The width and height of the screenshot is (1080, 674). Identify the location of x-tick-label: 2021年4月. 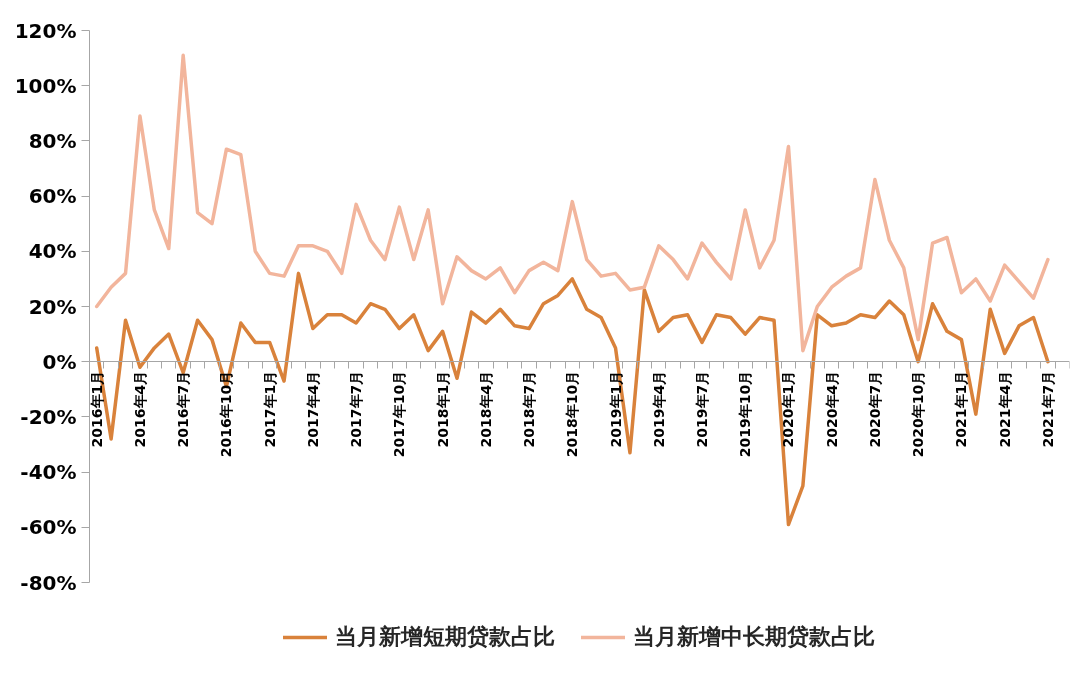
(1004, 409).